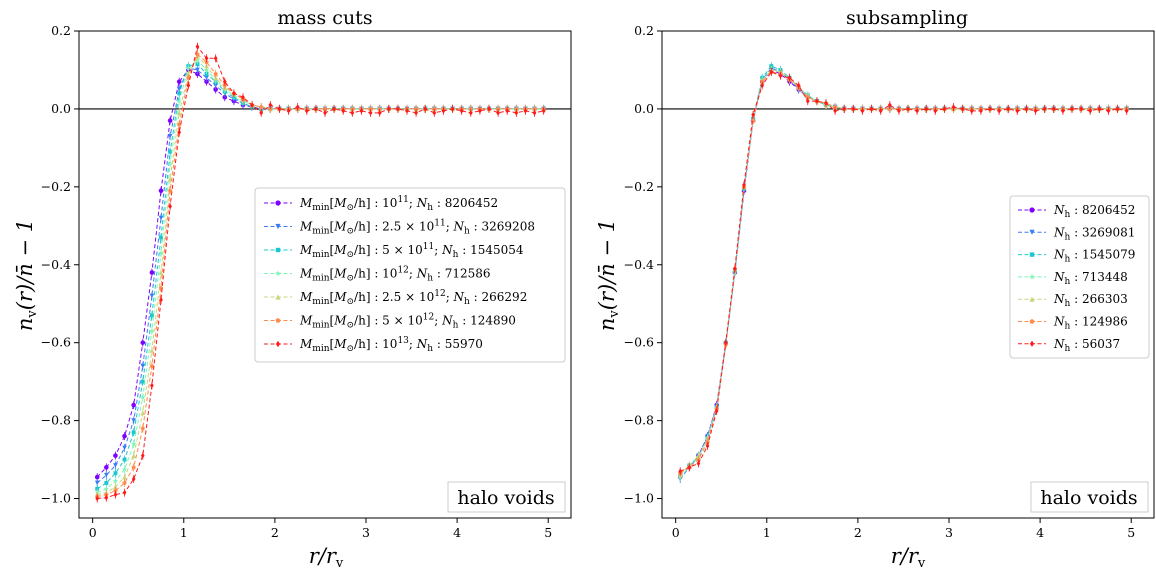 Image resolution: width=1156 pixels, height=572 pixels. Describe the element at coordinates (1090, 323) in the screenshot. I see `legend-label: Nh​ : 124986` at that location.